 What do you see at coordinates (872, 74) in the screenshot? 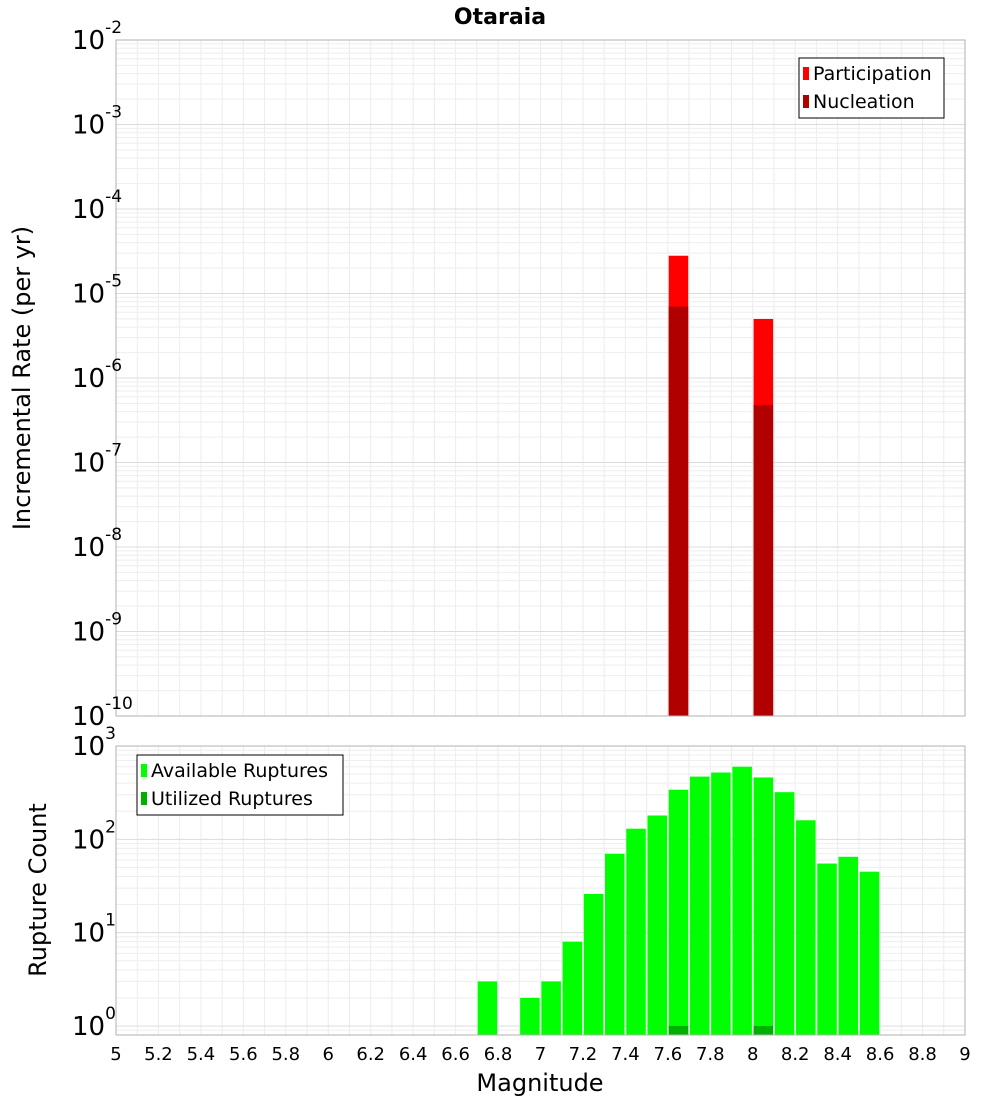
I see `legend-label: Participation` at bounding box center [872, 74].